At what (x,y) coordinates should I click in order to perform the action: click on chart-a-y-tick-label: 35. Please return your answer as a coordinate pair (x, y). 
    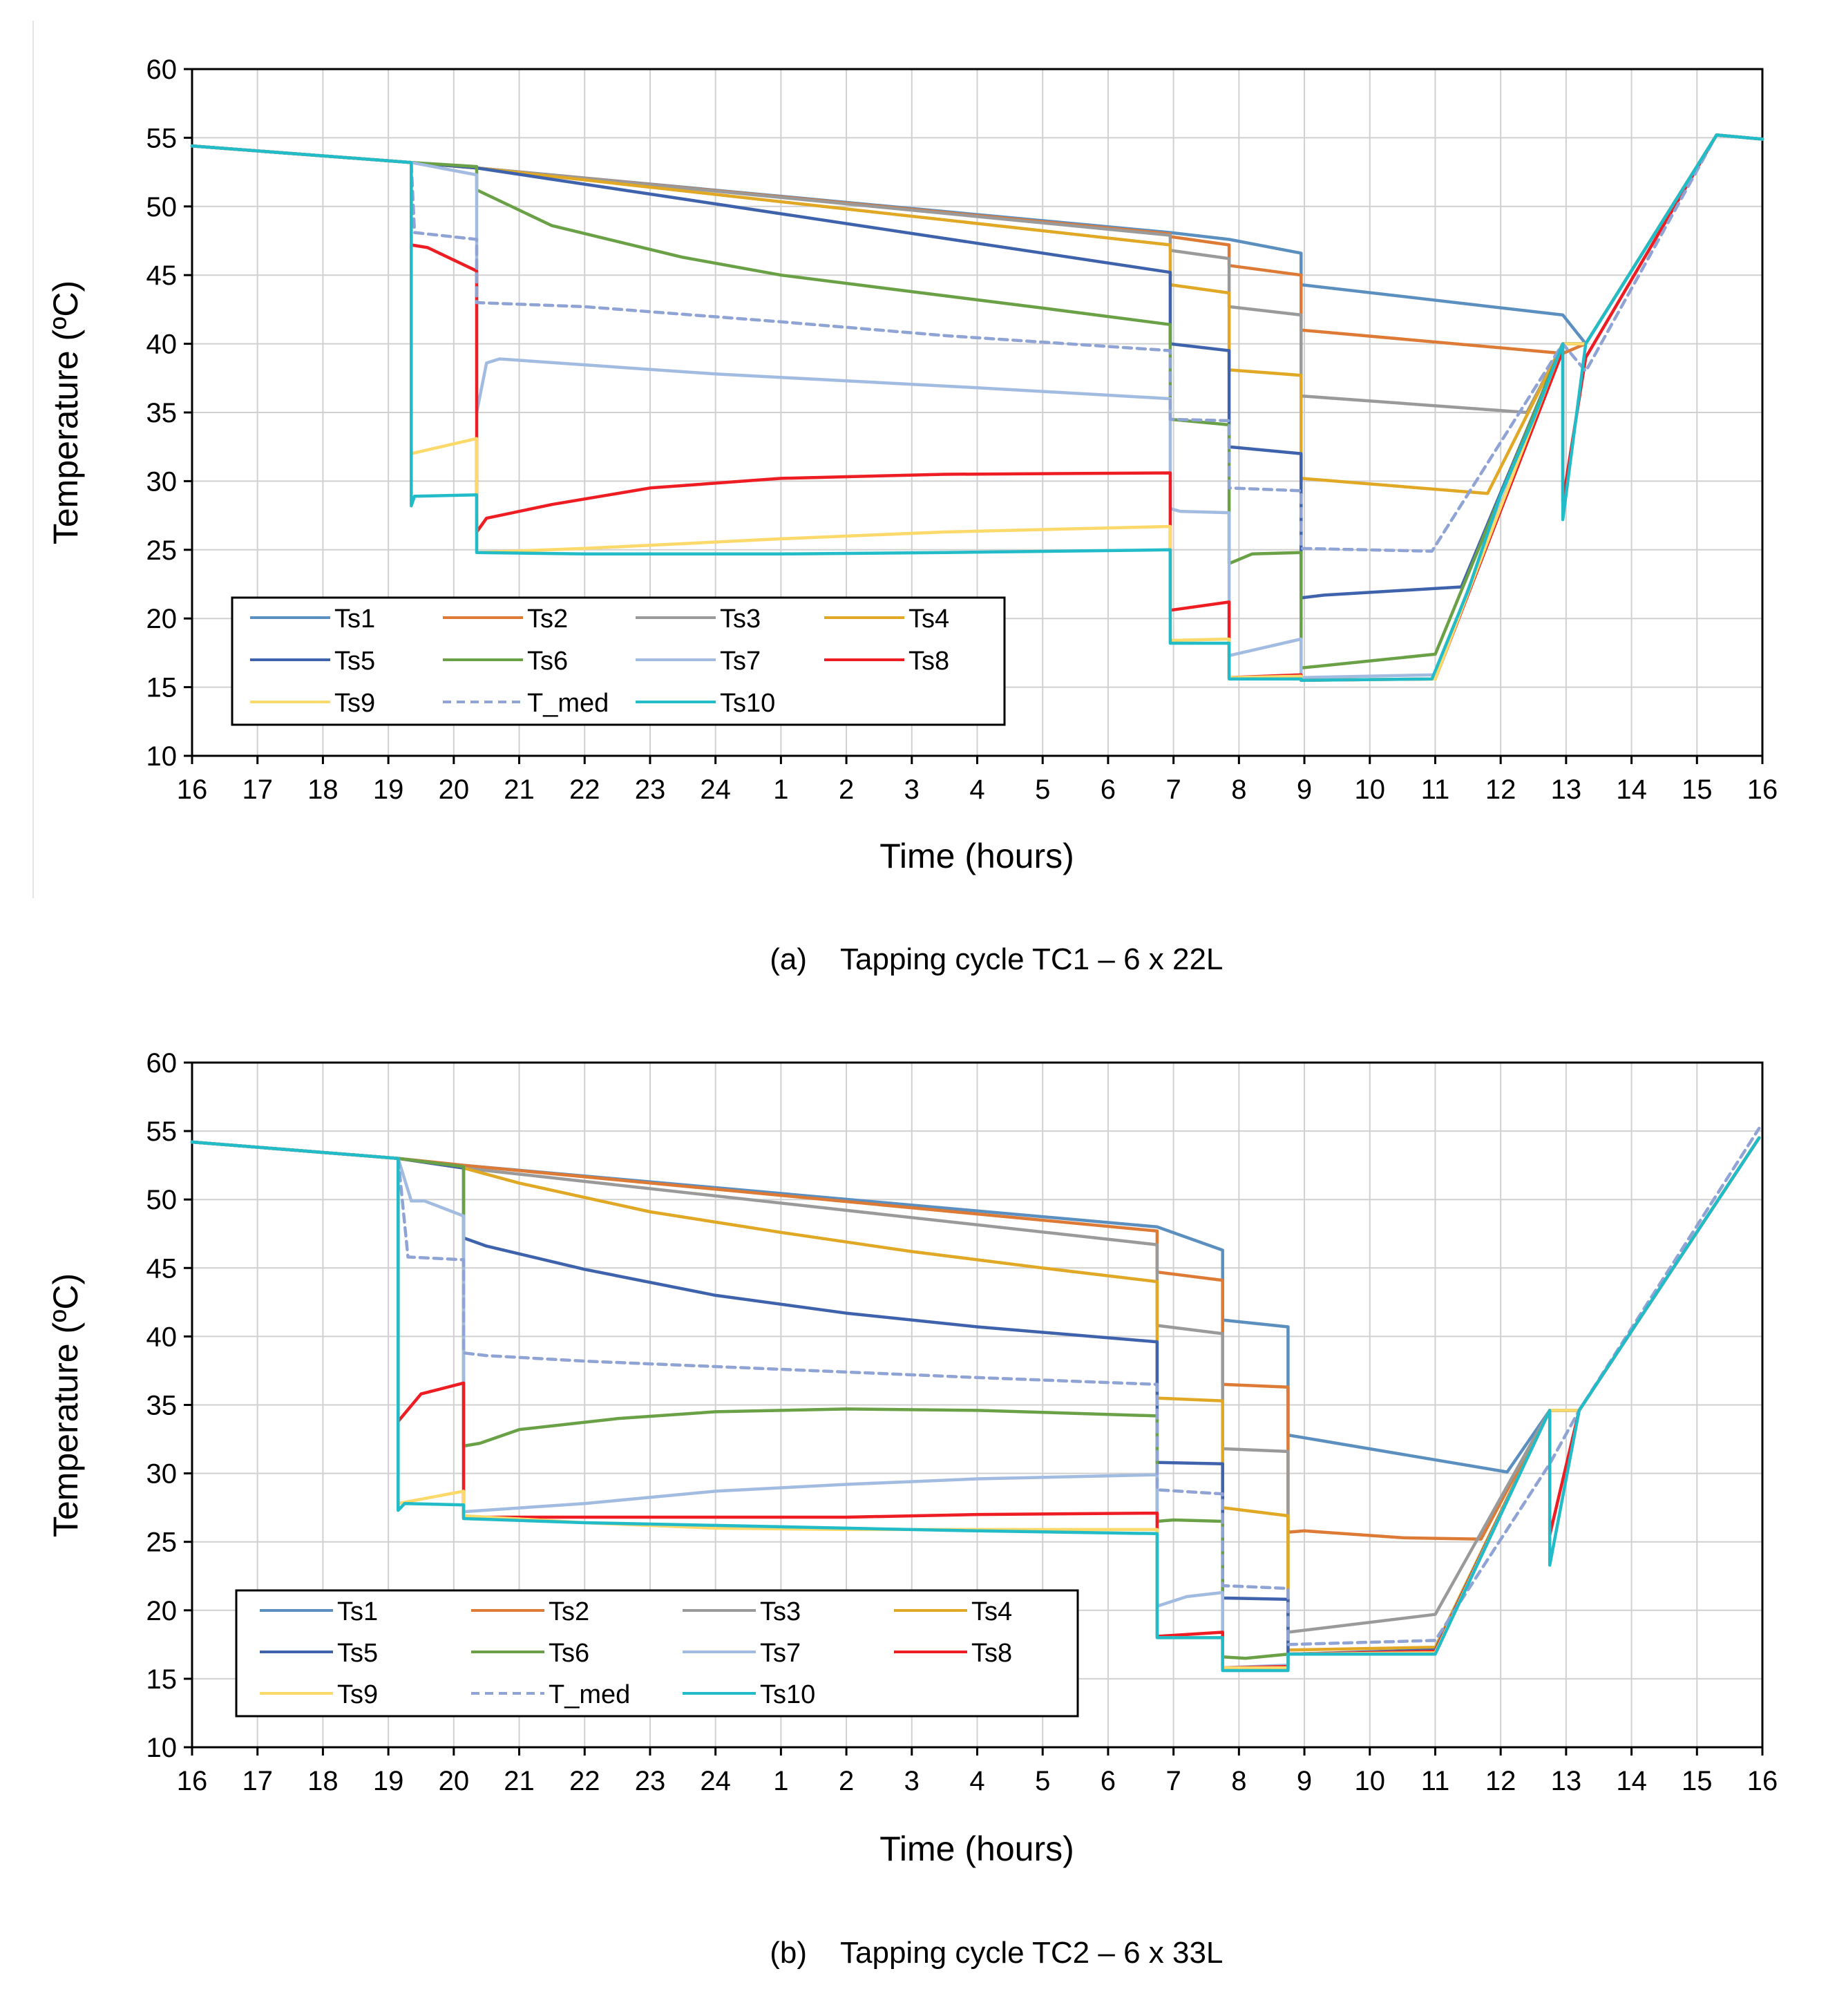
    Looking at the image, I should click on (162, 413).